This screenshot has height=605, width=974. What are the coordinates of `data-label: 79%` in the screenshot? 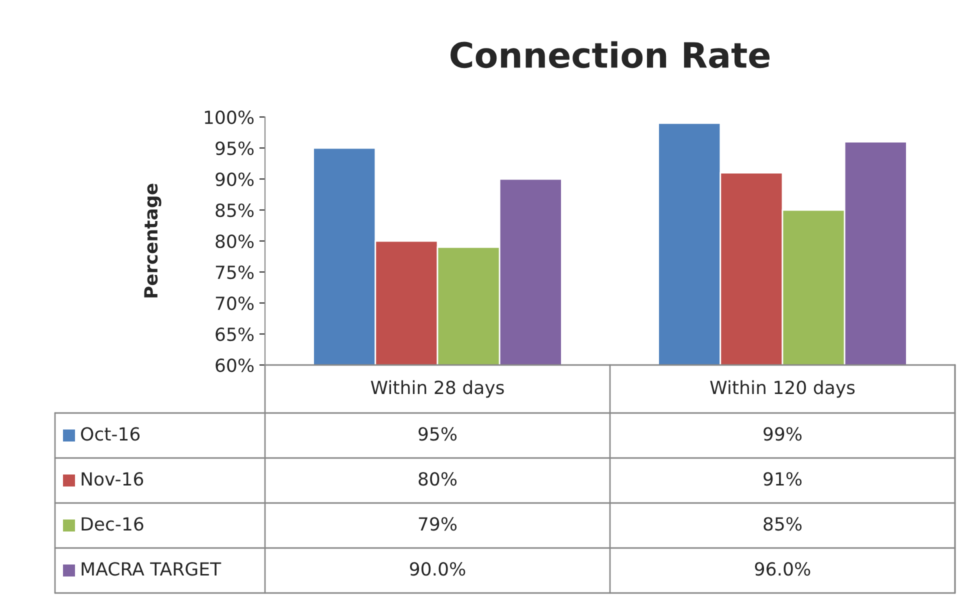 It's located at (437, 524).